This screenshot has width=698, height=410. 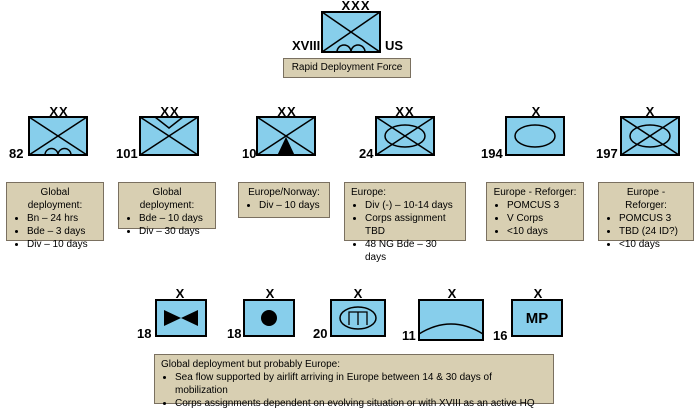 What do you see at coordinates (650, 111) in the screenshot?
I see `unit-197-echelon: X` at bounding box center [650, 111].